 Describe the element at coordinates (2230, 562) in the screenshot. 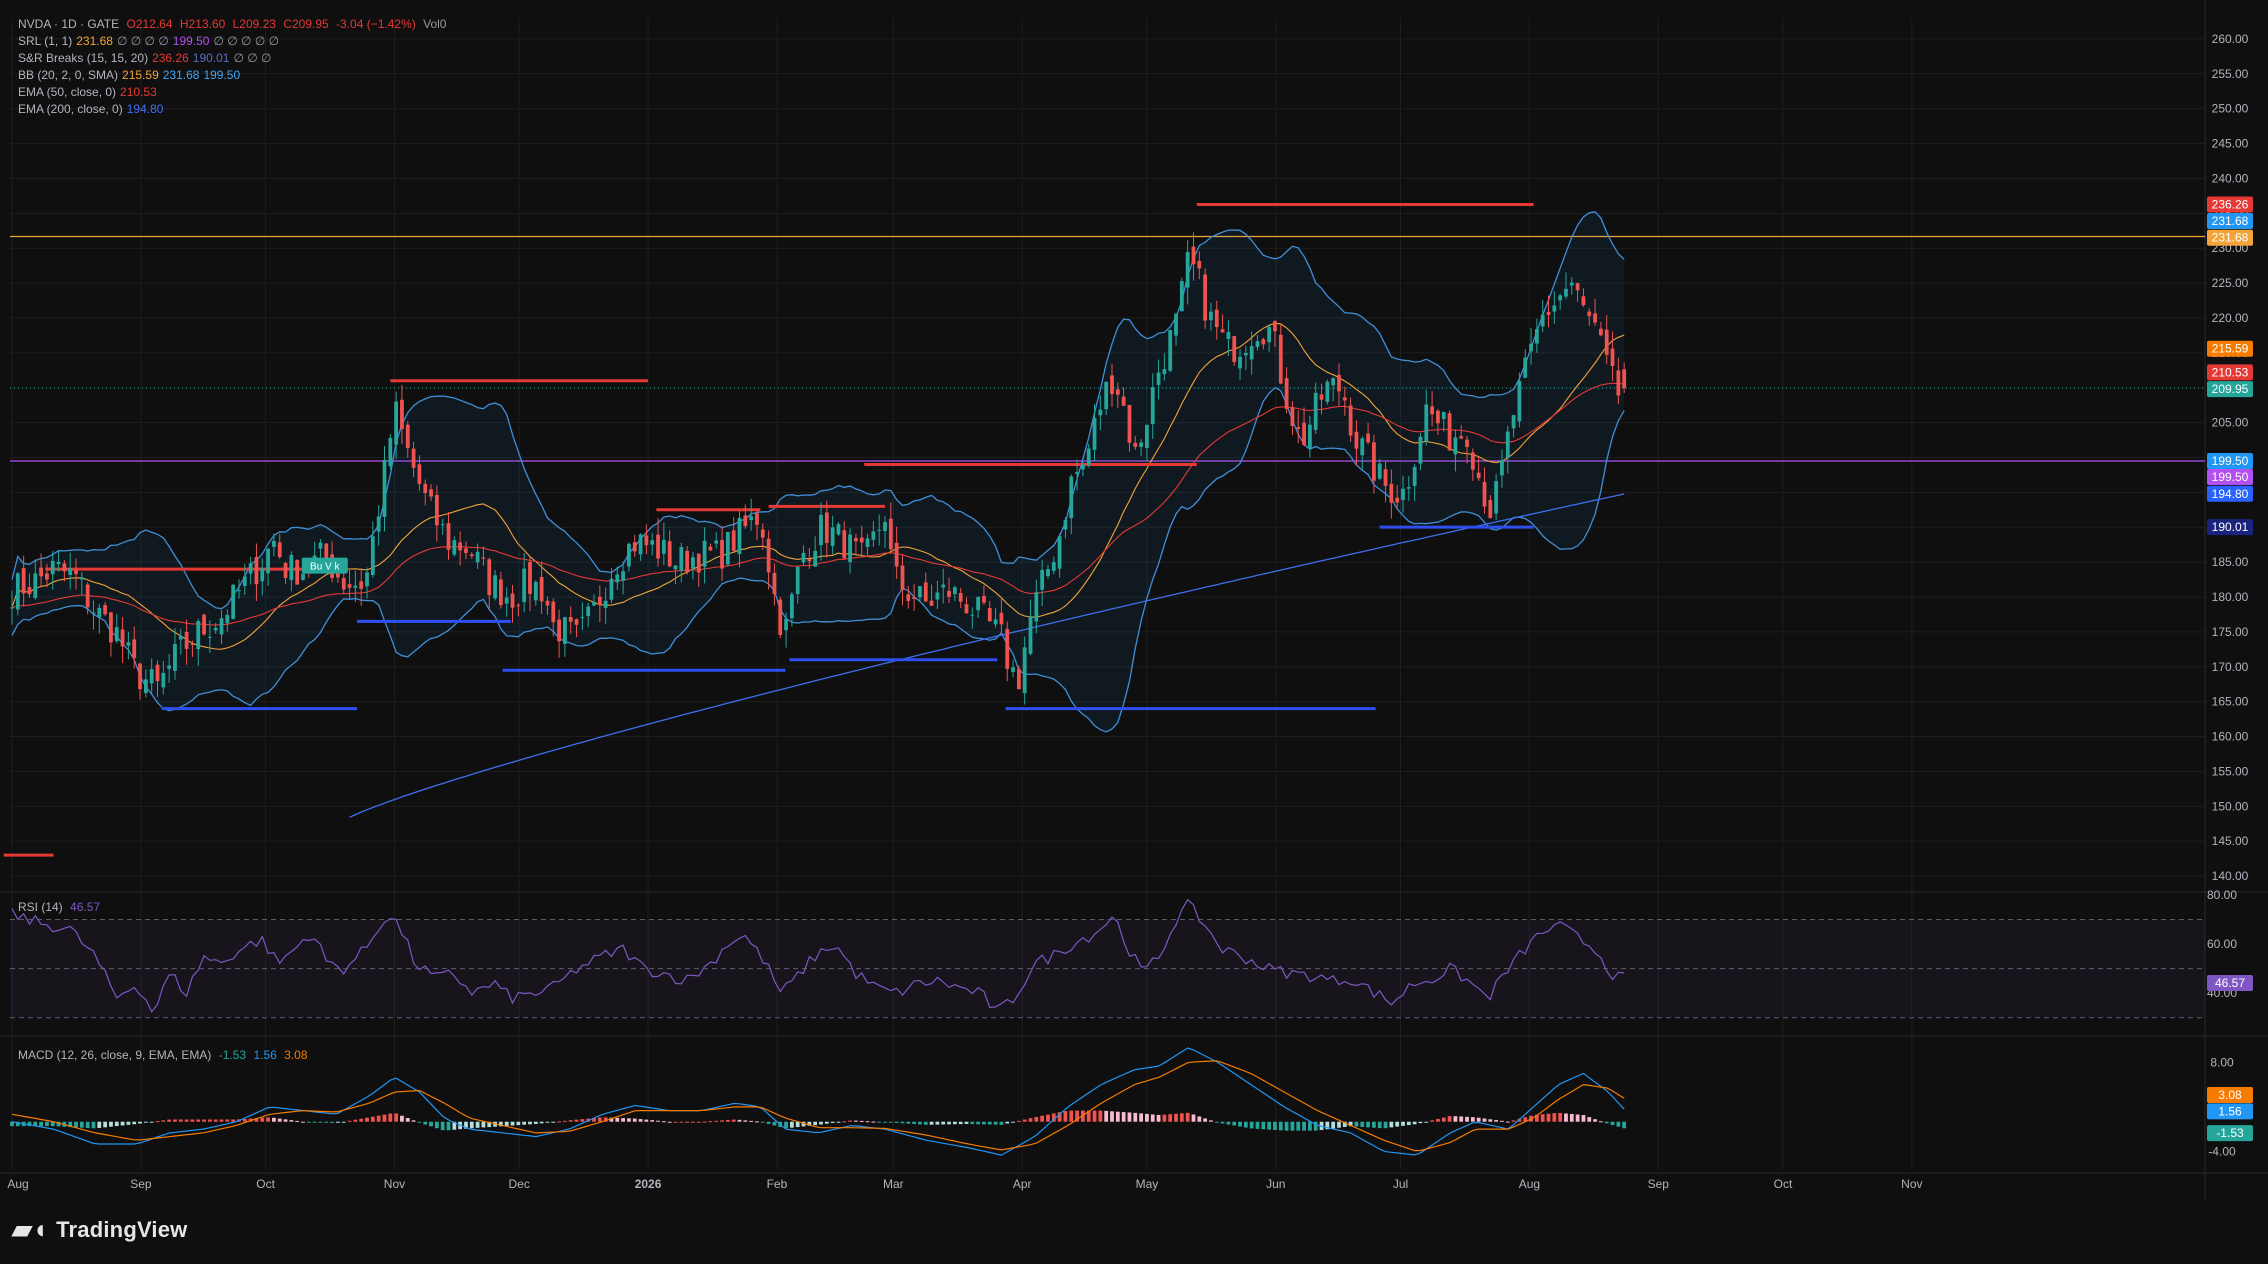

I see `price-tick-label: 185.00` at that location.